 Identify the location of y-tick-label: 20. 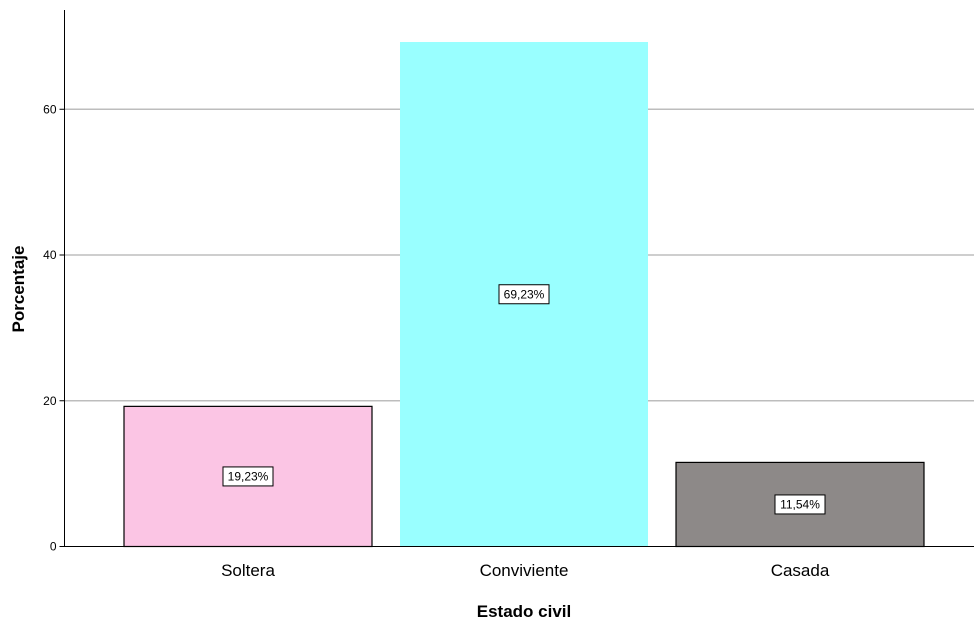
(50, 401).